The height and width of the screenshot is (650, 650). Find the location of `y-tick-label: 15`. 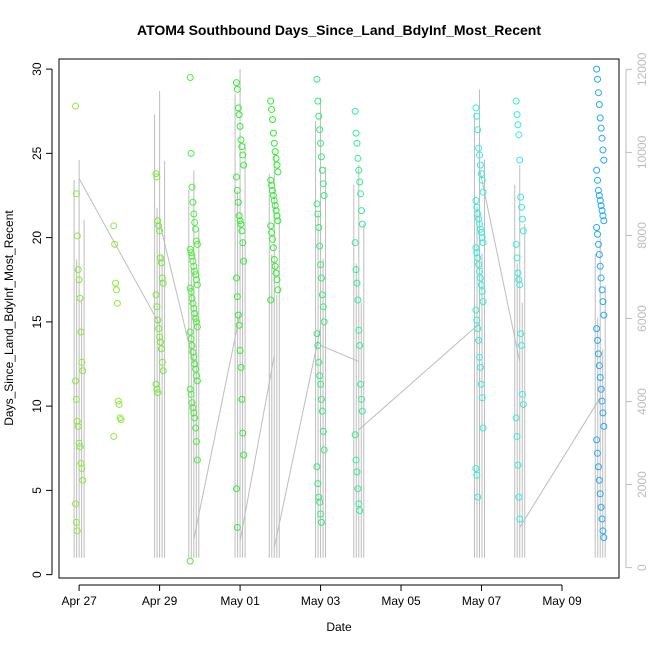

y-tick-label: 15 is located at coordinates (37, 322).